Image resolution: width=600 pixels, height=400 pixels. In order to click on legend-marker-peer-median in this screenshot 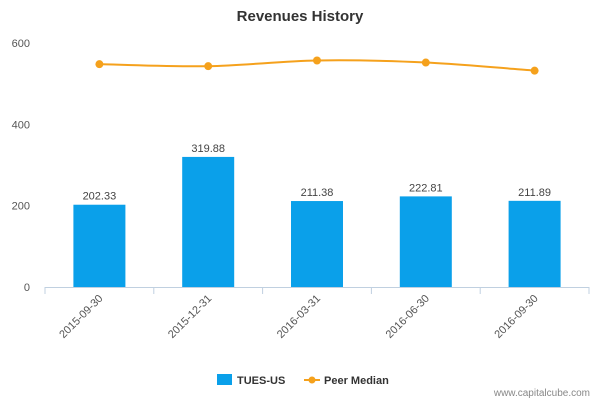, I will do `click(312, 380)`.